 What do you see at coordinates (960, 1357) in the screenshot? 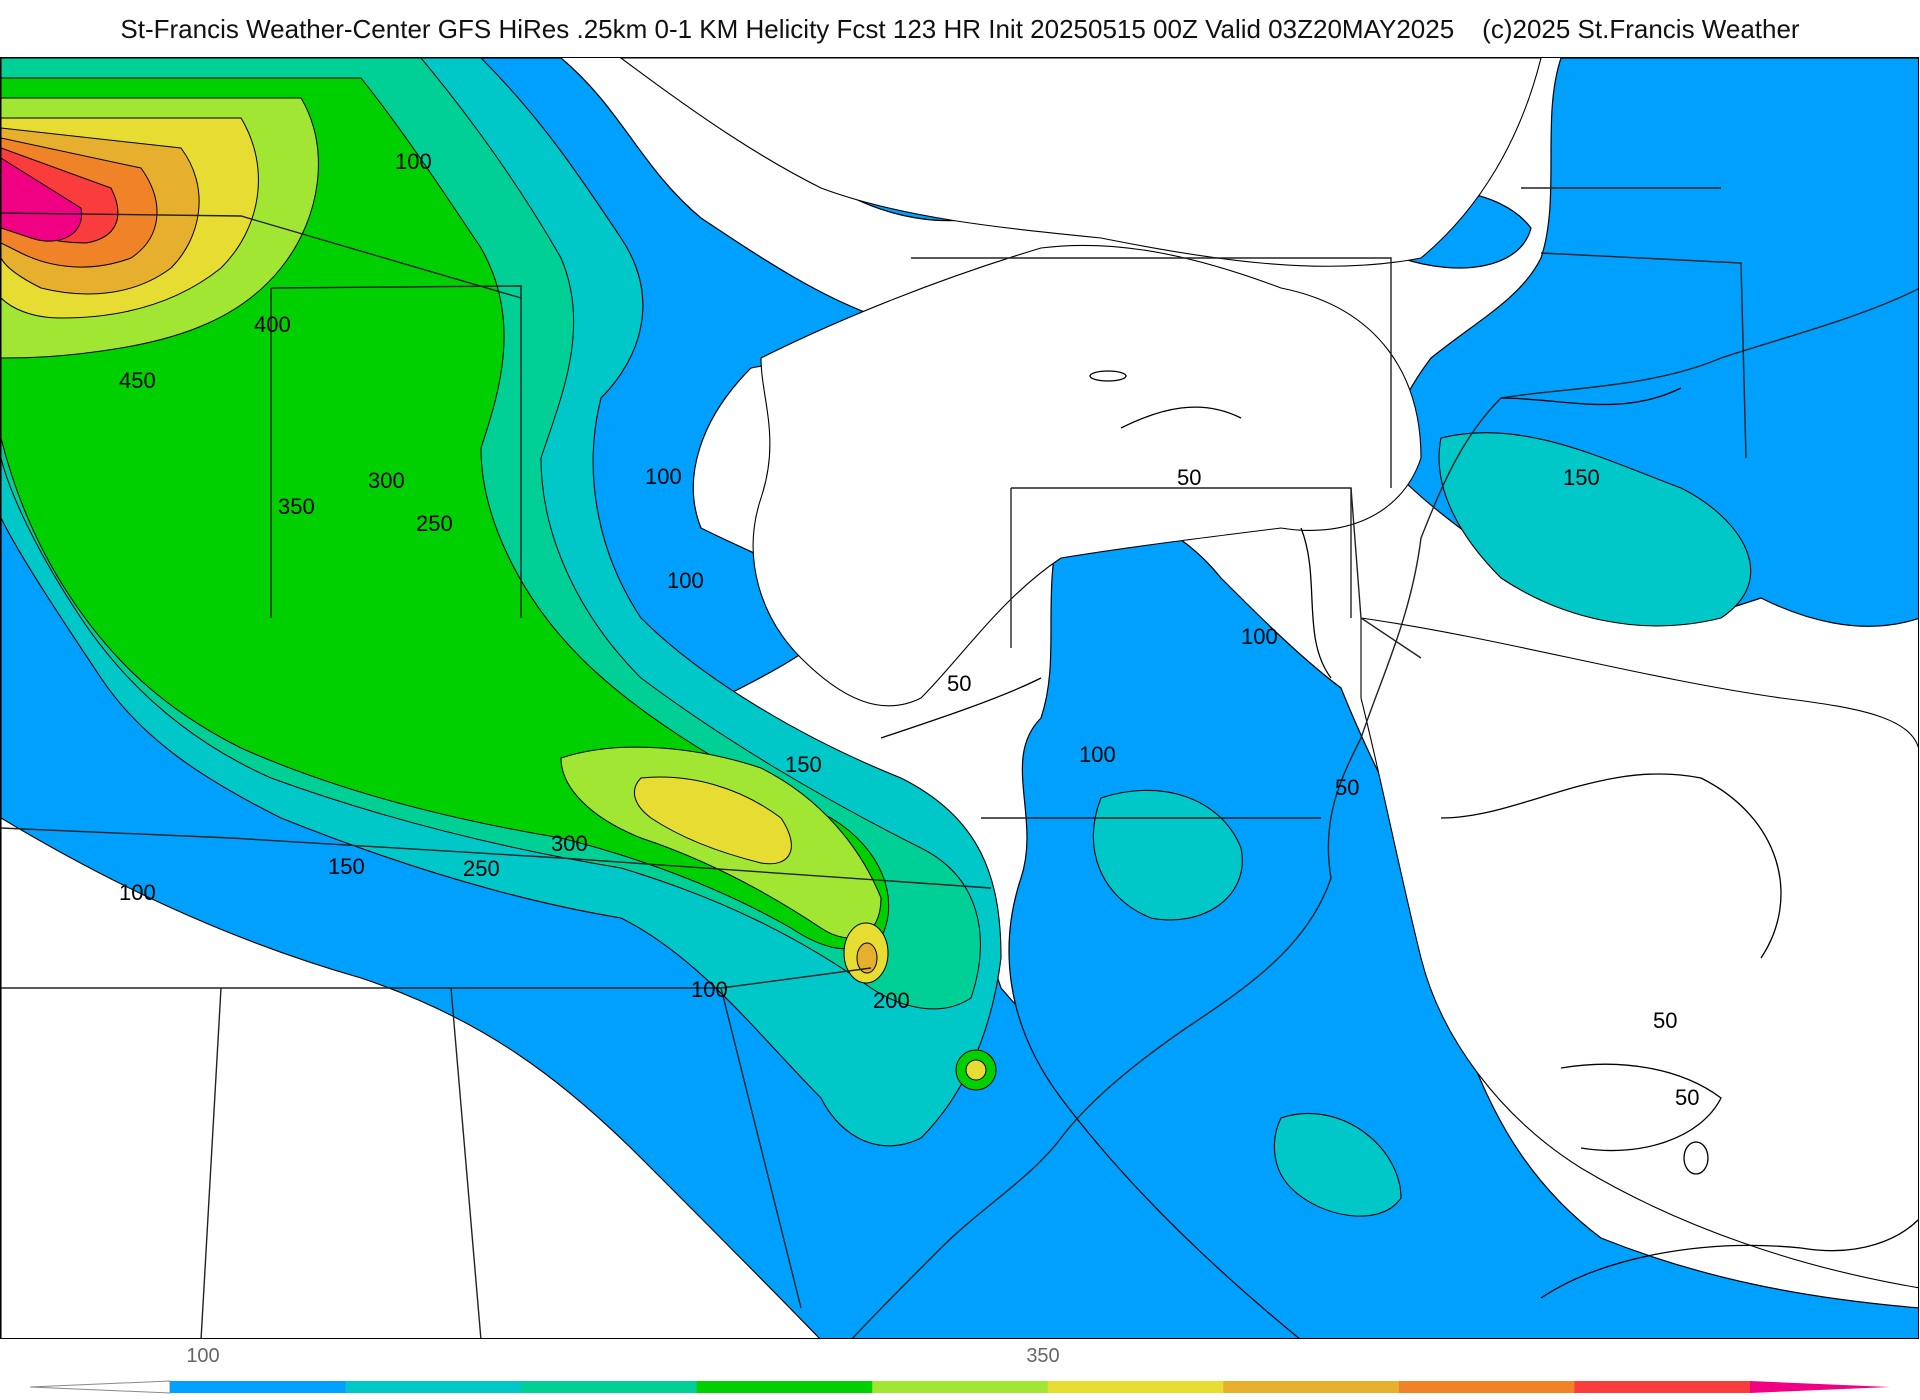
I see `colorbar-tick-labels: 100 350` at bounding box center [960, 1357].